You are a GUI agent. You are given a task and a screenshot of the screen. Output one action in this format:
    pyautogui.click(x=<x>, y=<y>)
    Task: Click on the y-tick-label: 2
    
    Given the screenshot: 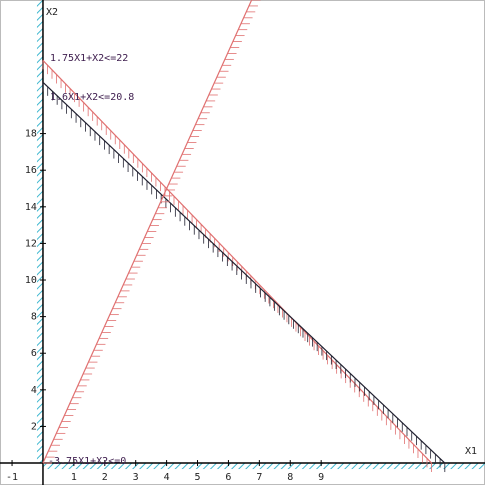 What is the action you would take?
    pyautogui.click(x=34, y=426)
    